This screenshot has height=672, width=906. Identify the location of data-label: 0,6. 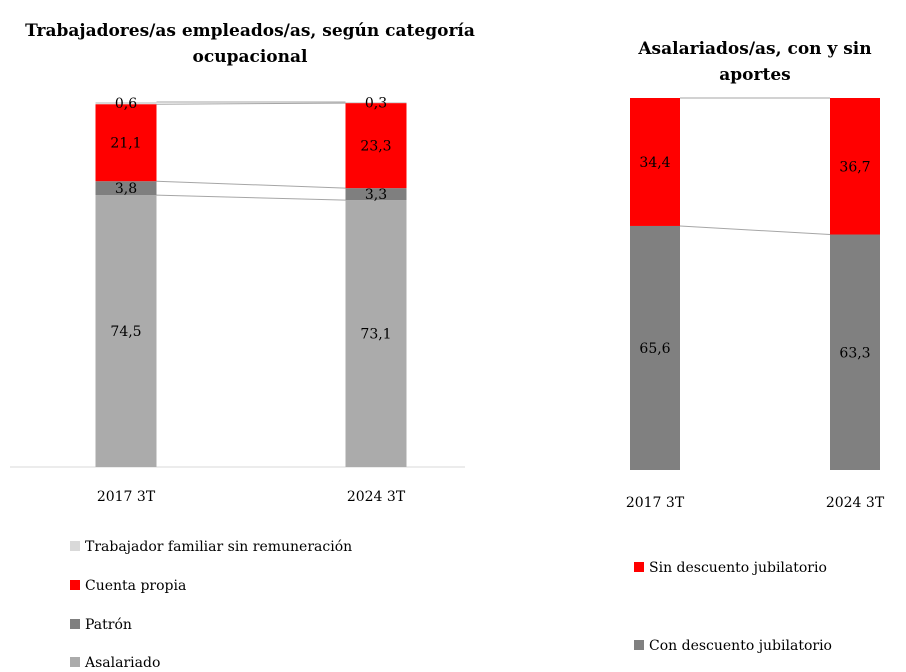
(126, 104).